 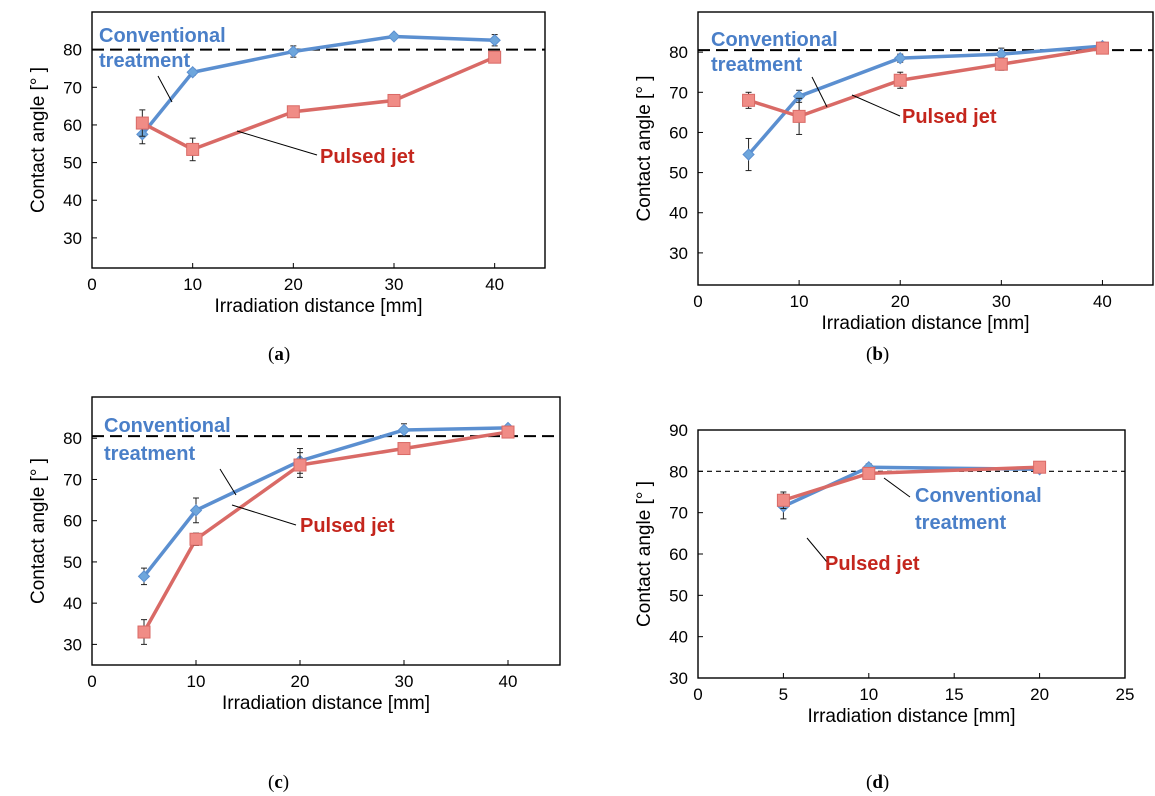 I want to click on label-conventional-a-0: Conventional, so click(x=162, y=36).